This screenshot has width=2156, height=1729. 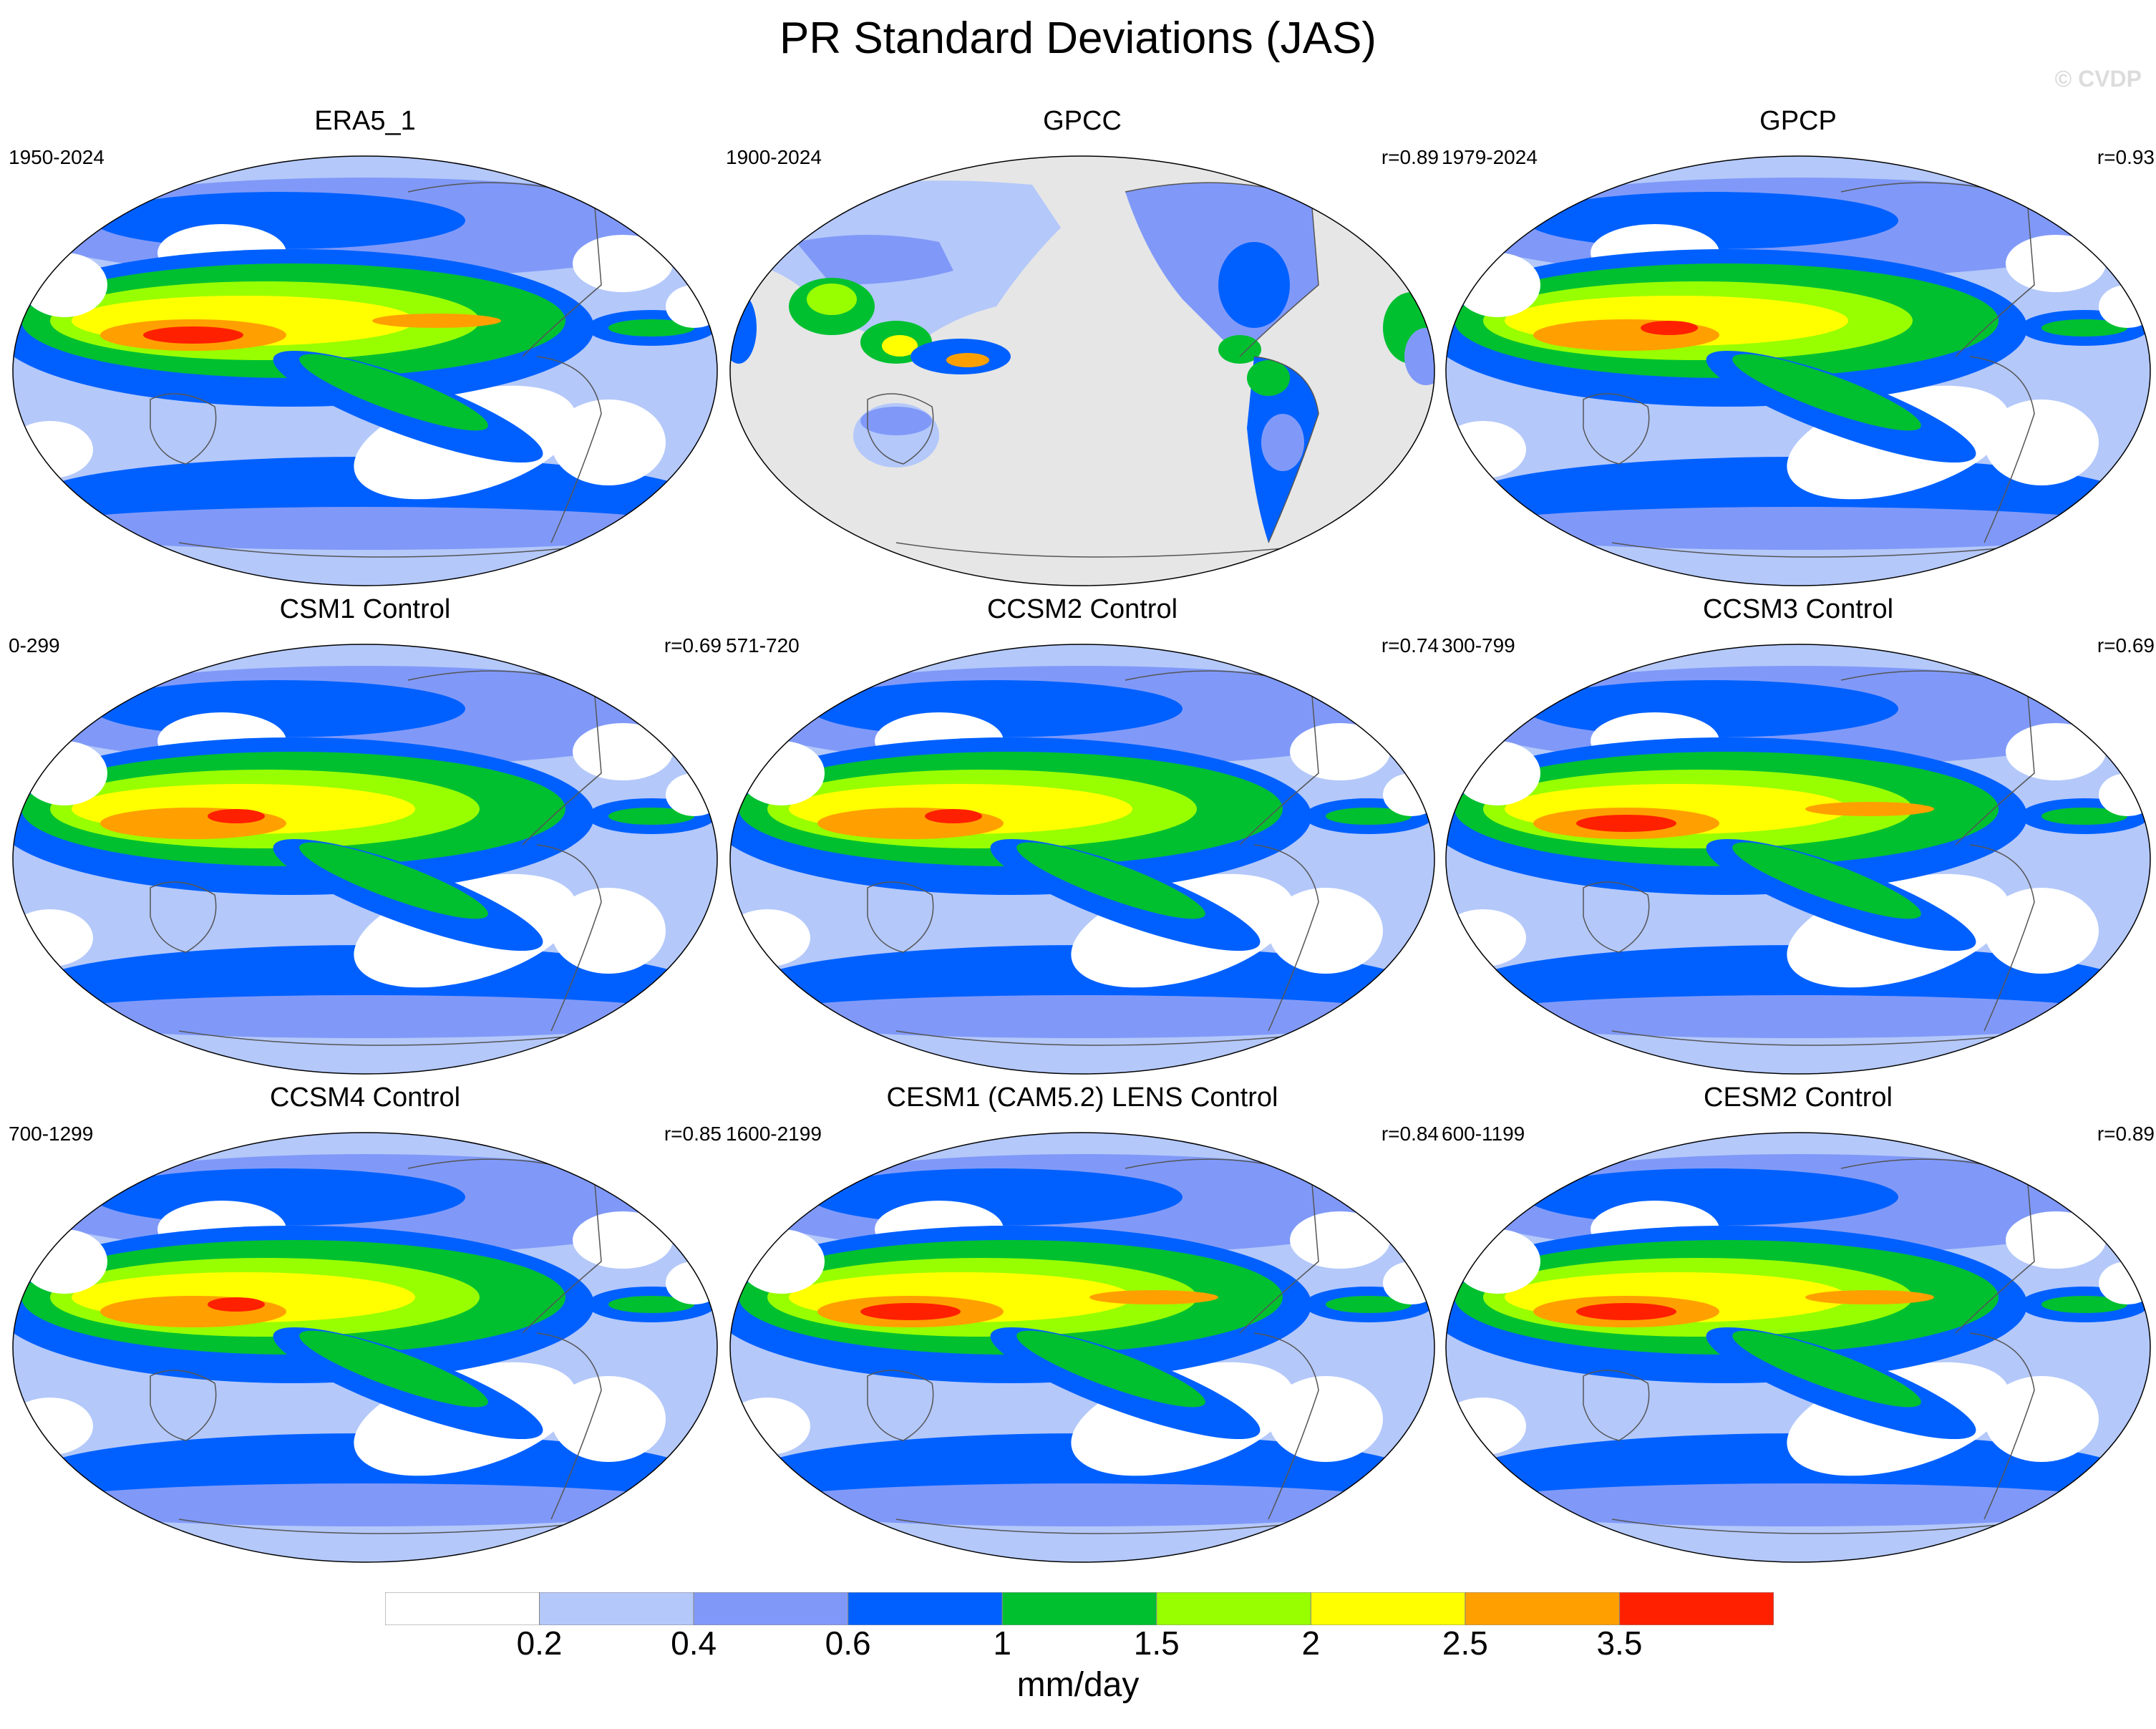 What do you see at coordinates (1799, 1098) in the screenshot?
I see `panel-title: CESM2 Control` at bounding box center [1799, 1098].